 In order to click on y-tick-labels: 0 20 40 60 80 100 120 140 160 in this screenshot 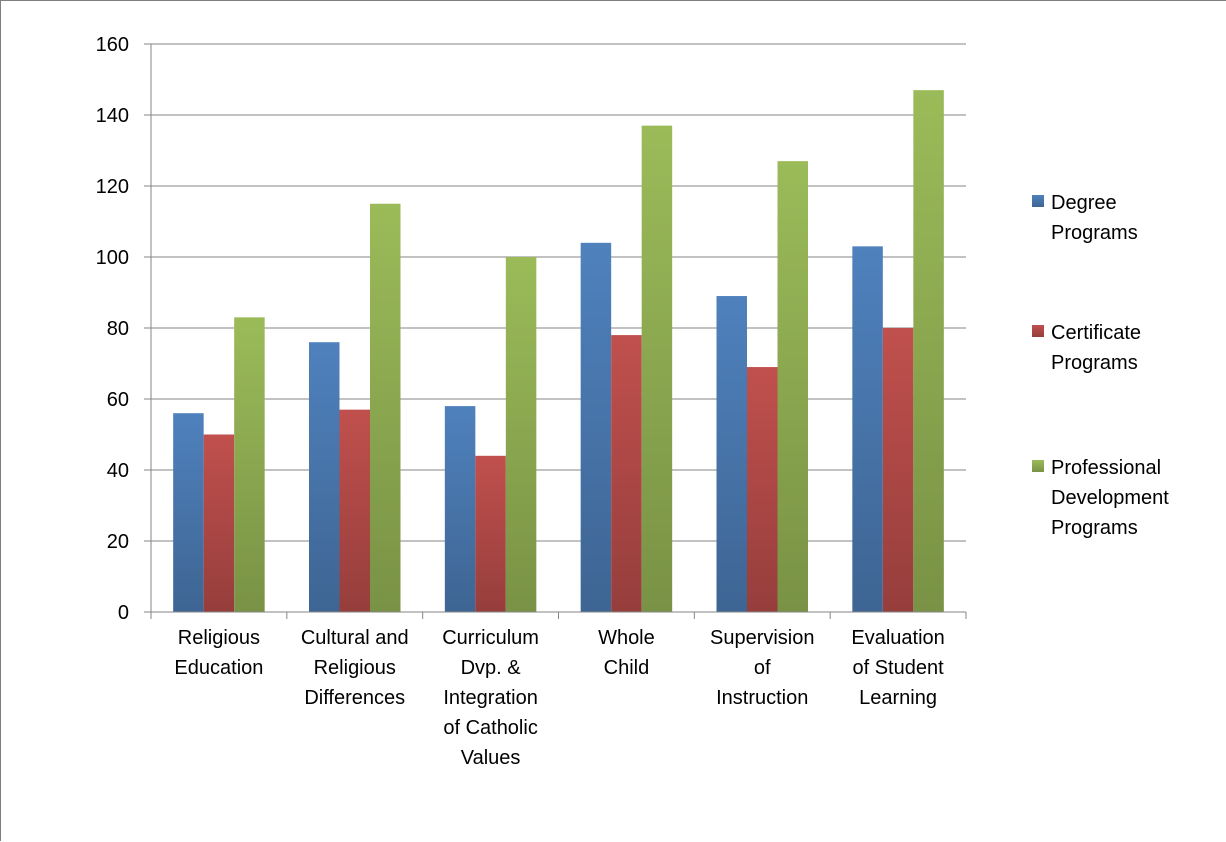, I will do `click(112, 329)`.